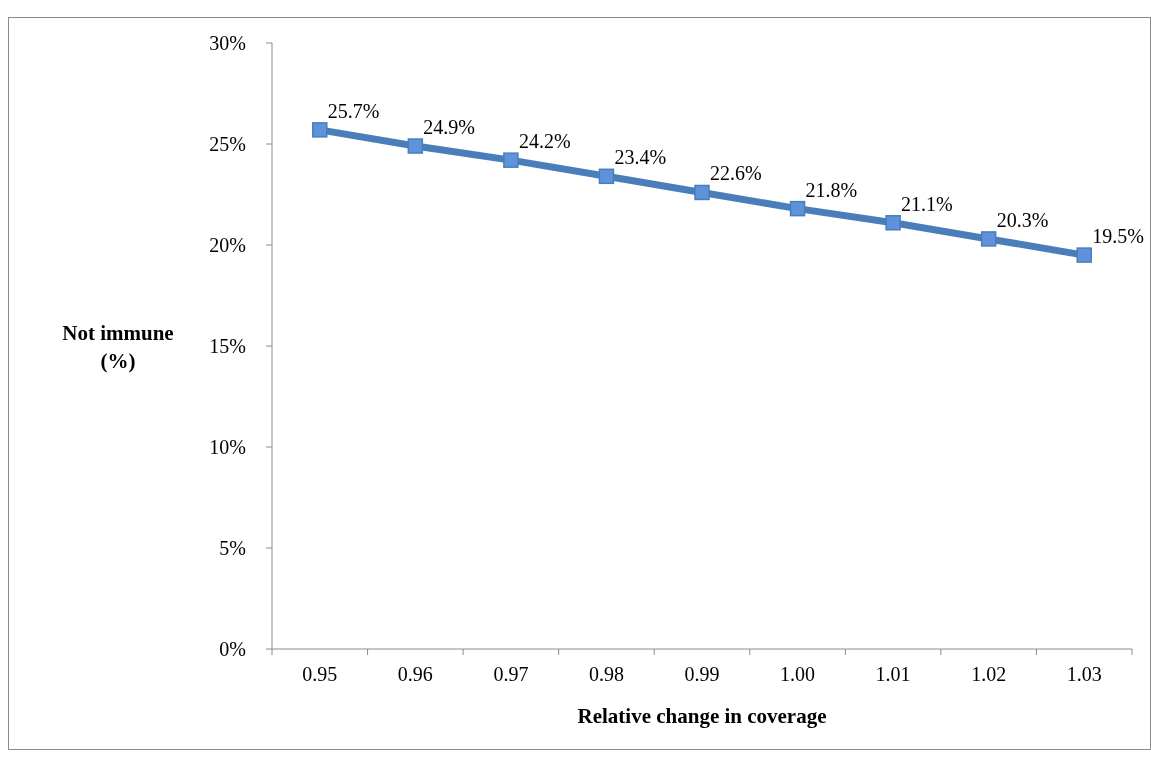 The height and width of the screenshot is (757, 1151). Describe the element at coordinates (232, 649) in the screenshot. I see `y-tick-label: 0%` at that location.